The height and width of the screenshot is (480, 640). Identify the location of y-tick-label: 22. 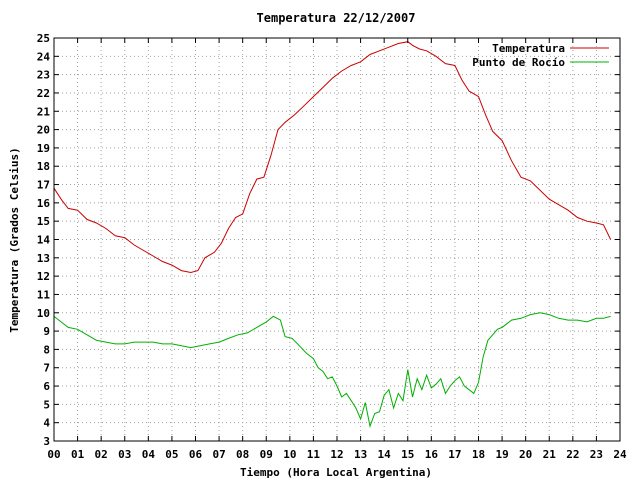
(43, 93).